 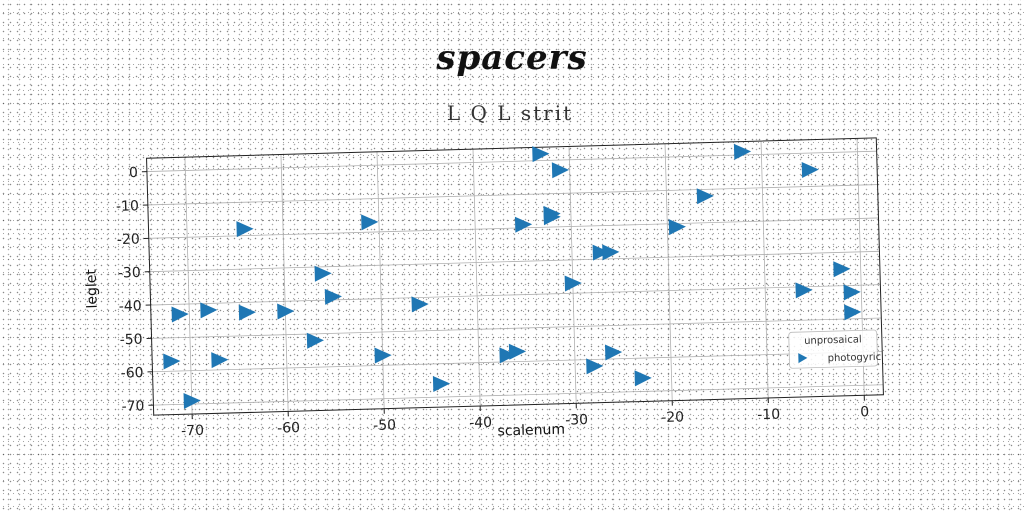 I want to click on x-tick-label: -10, so click(x=768, y=415).